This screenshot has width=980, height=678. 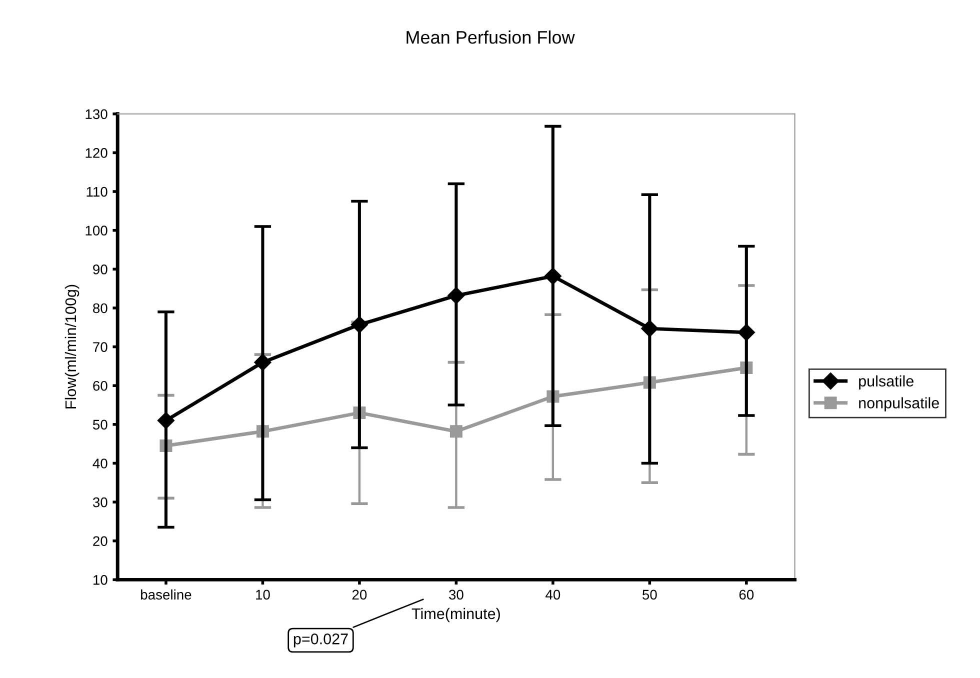 I want to click on y-tick-label: 40, so click(x=100, y=463).